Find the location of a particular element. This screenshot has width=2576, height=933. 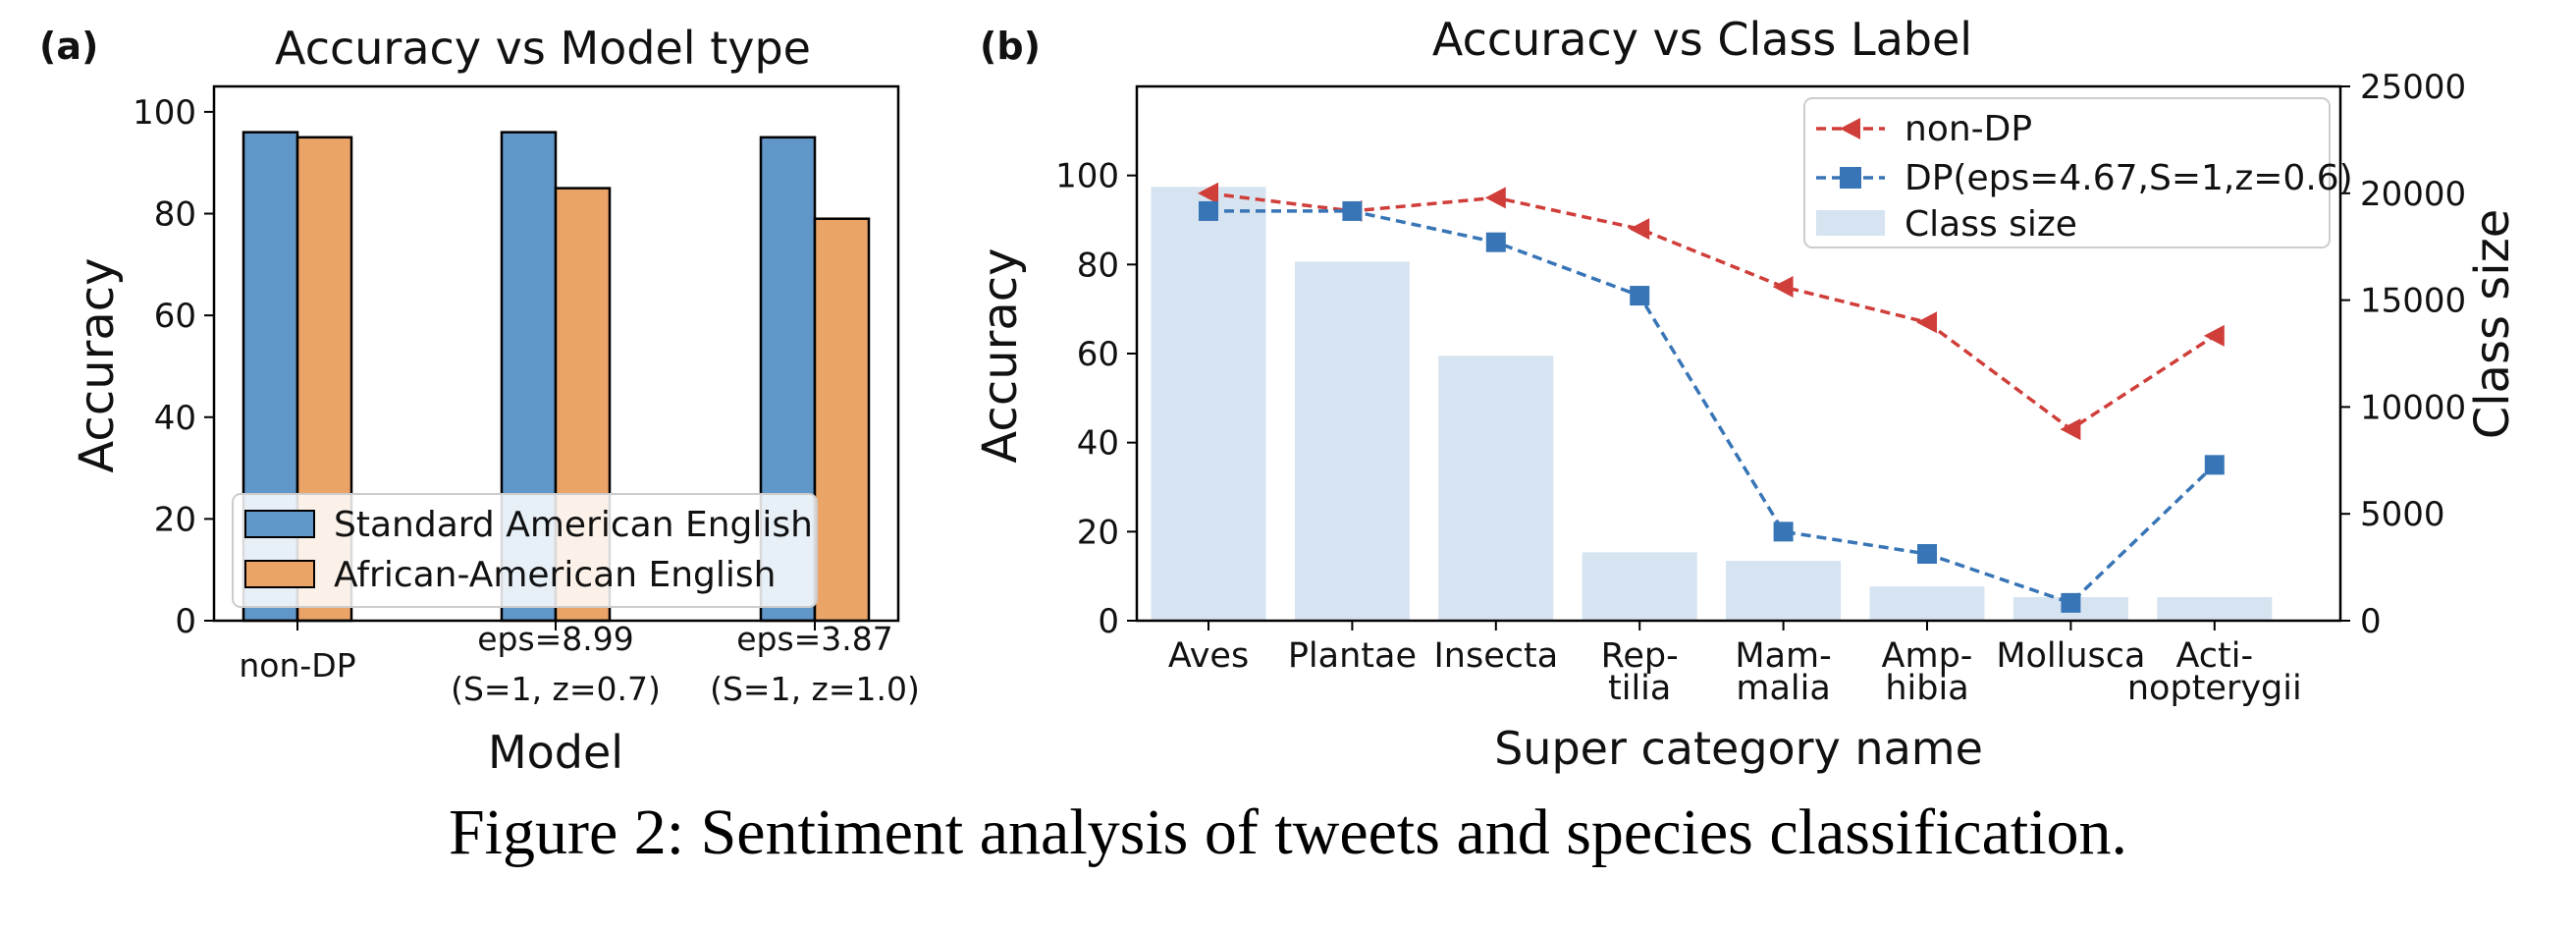

x-tick-label: tilia is located at coordinates (1639, 688).